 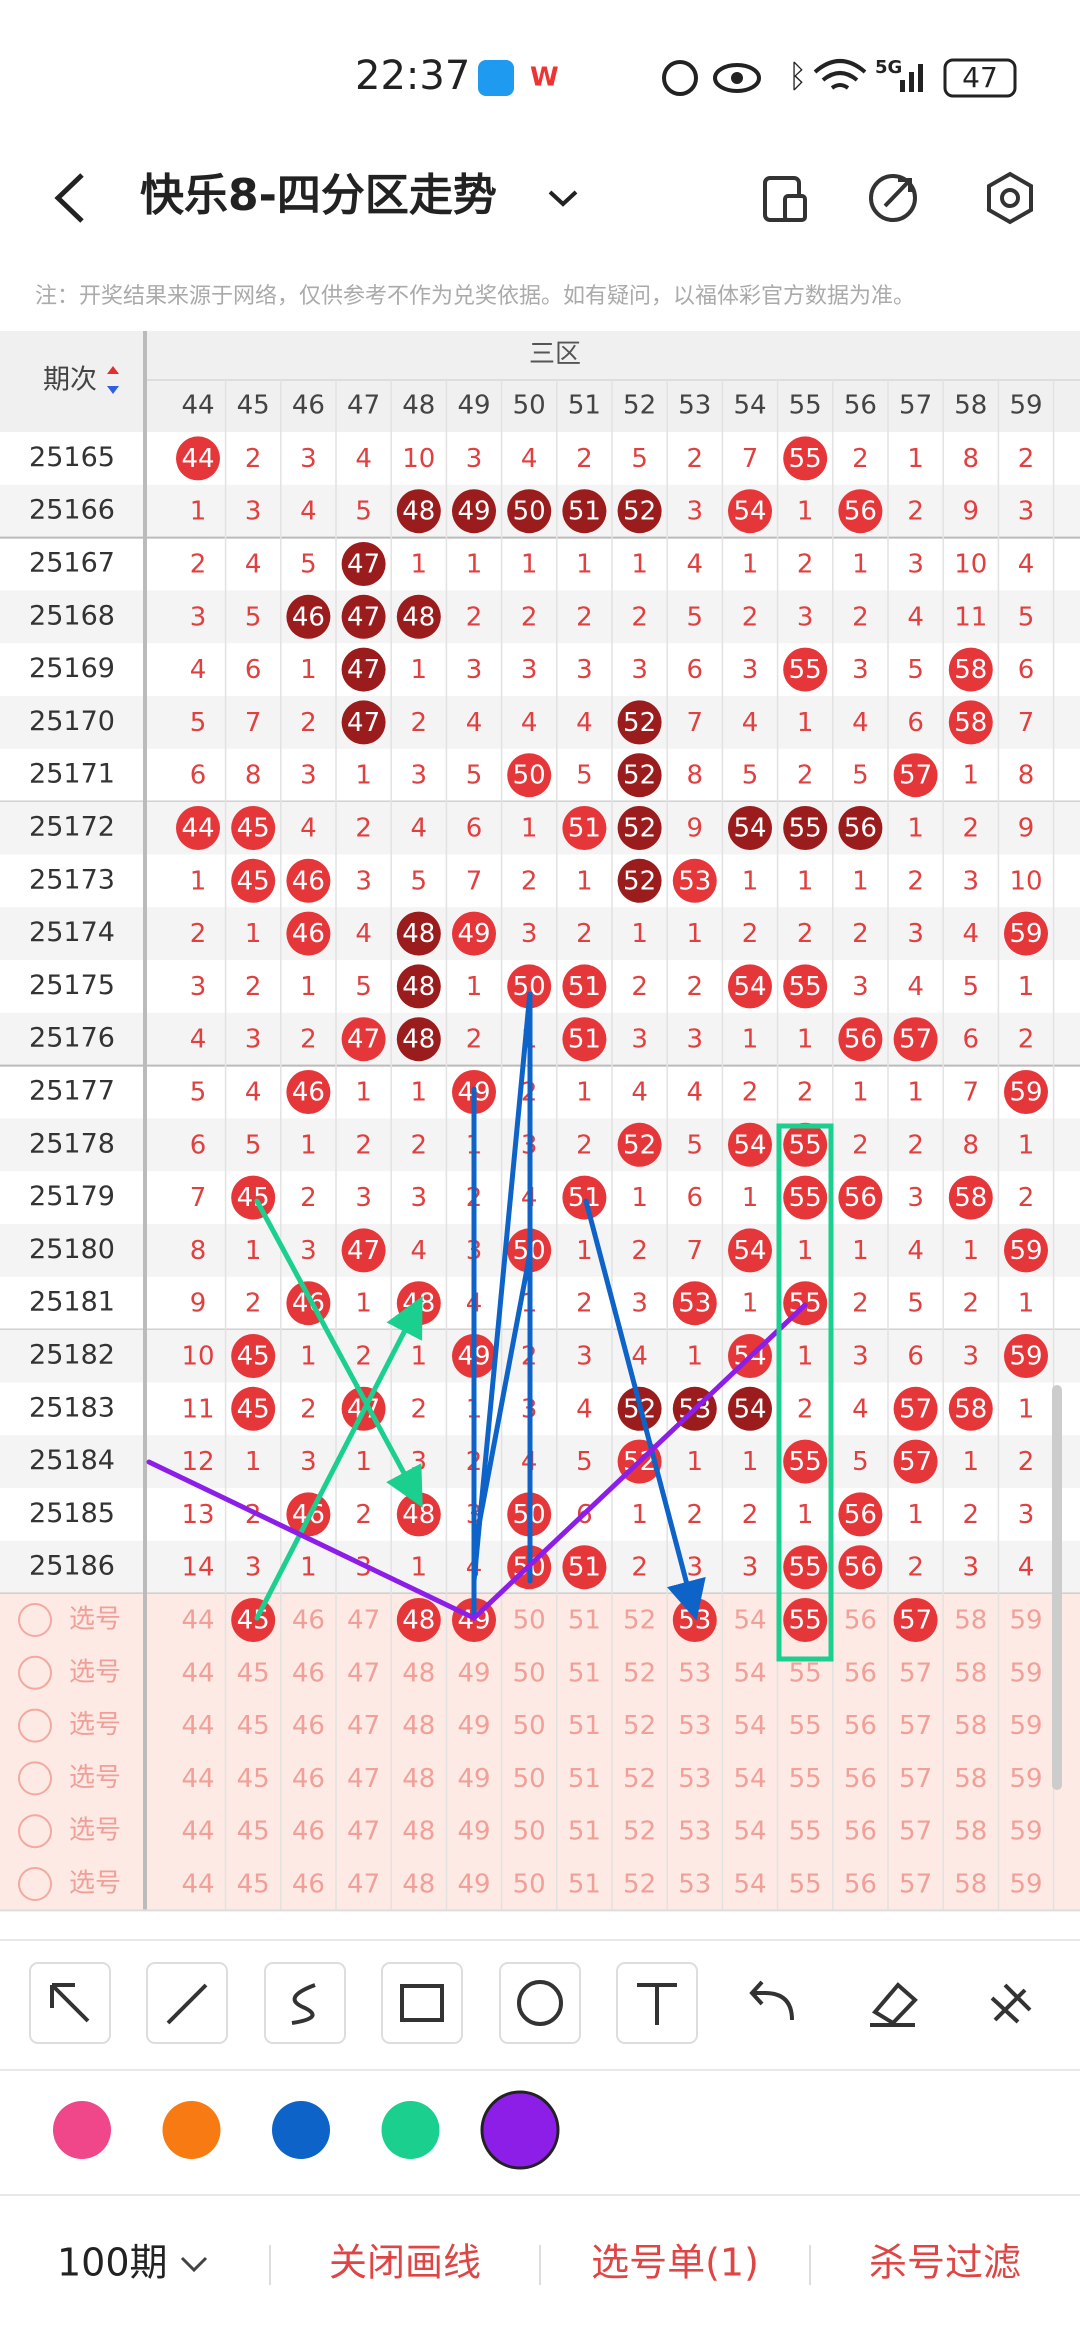 What do you see at coordinates (70, 2003) in the screenshot?
I see `arrow-tool` at bounding box center [70, 2003].